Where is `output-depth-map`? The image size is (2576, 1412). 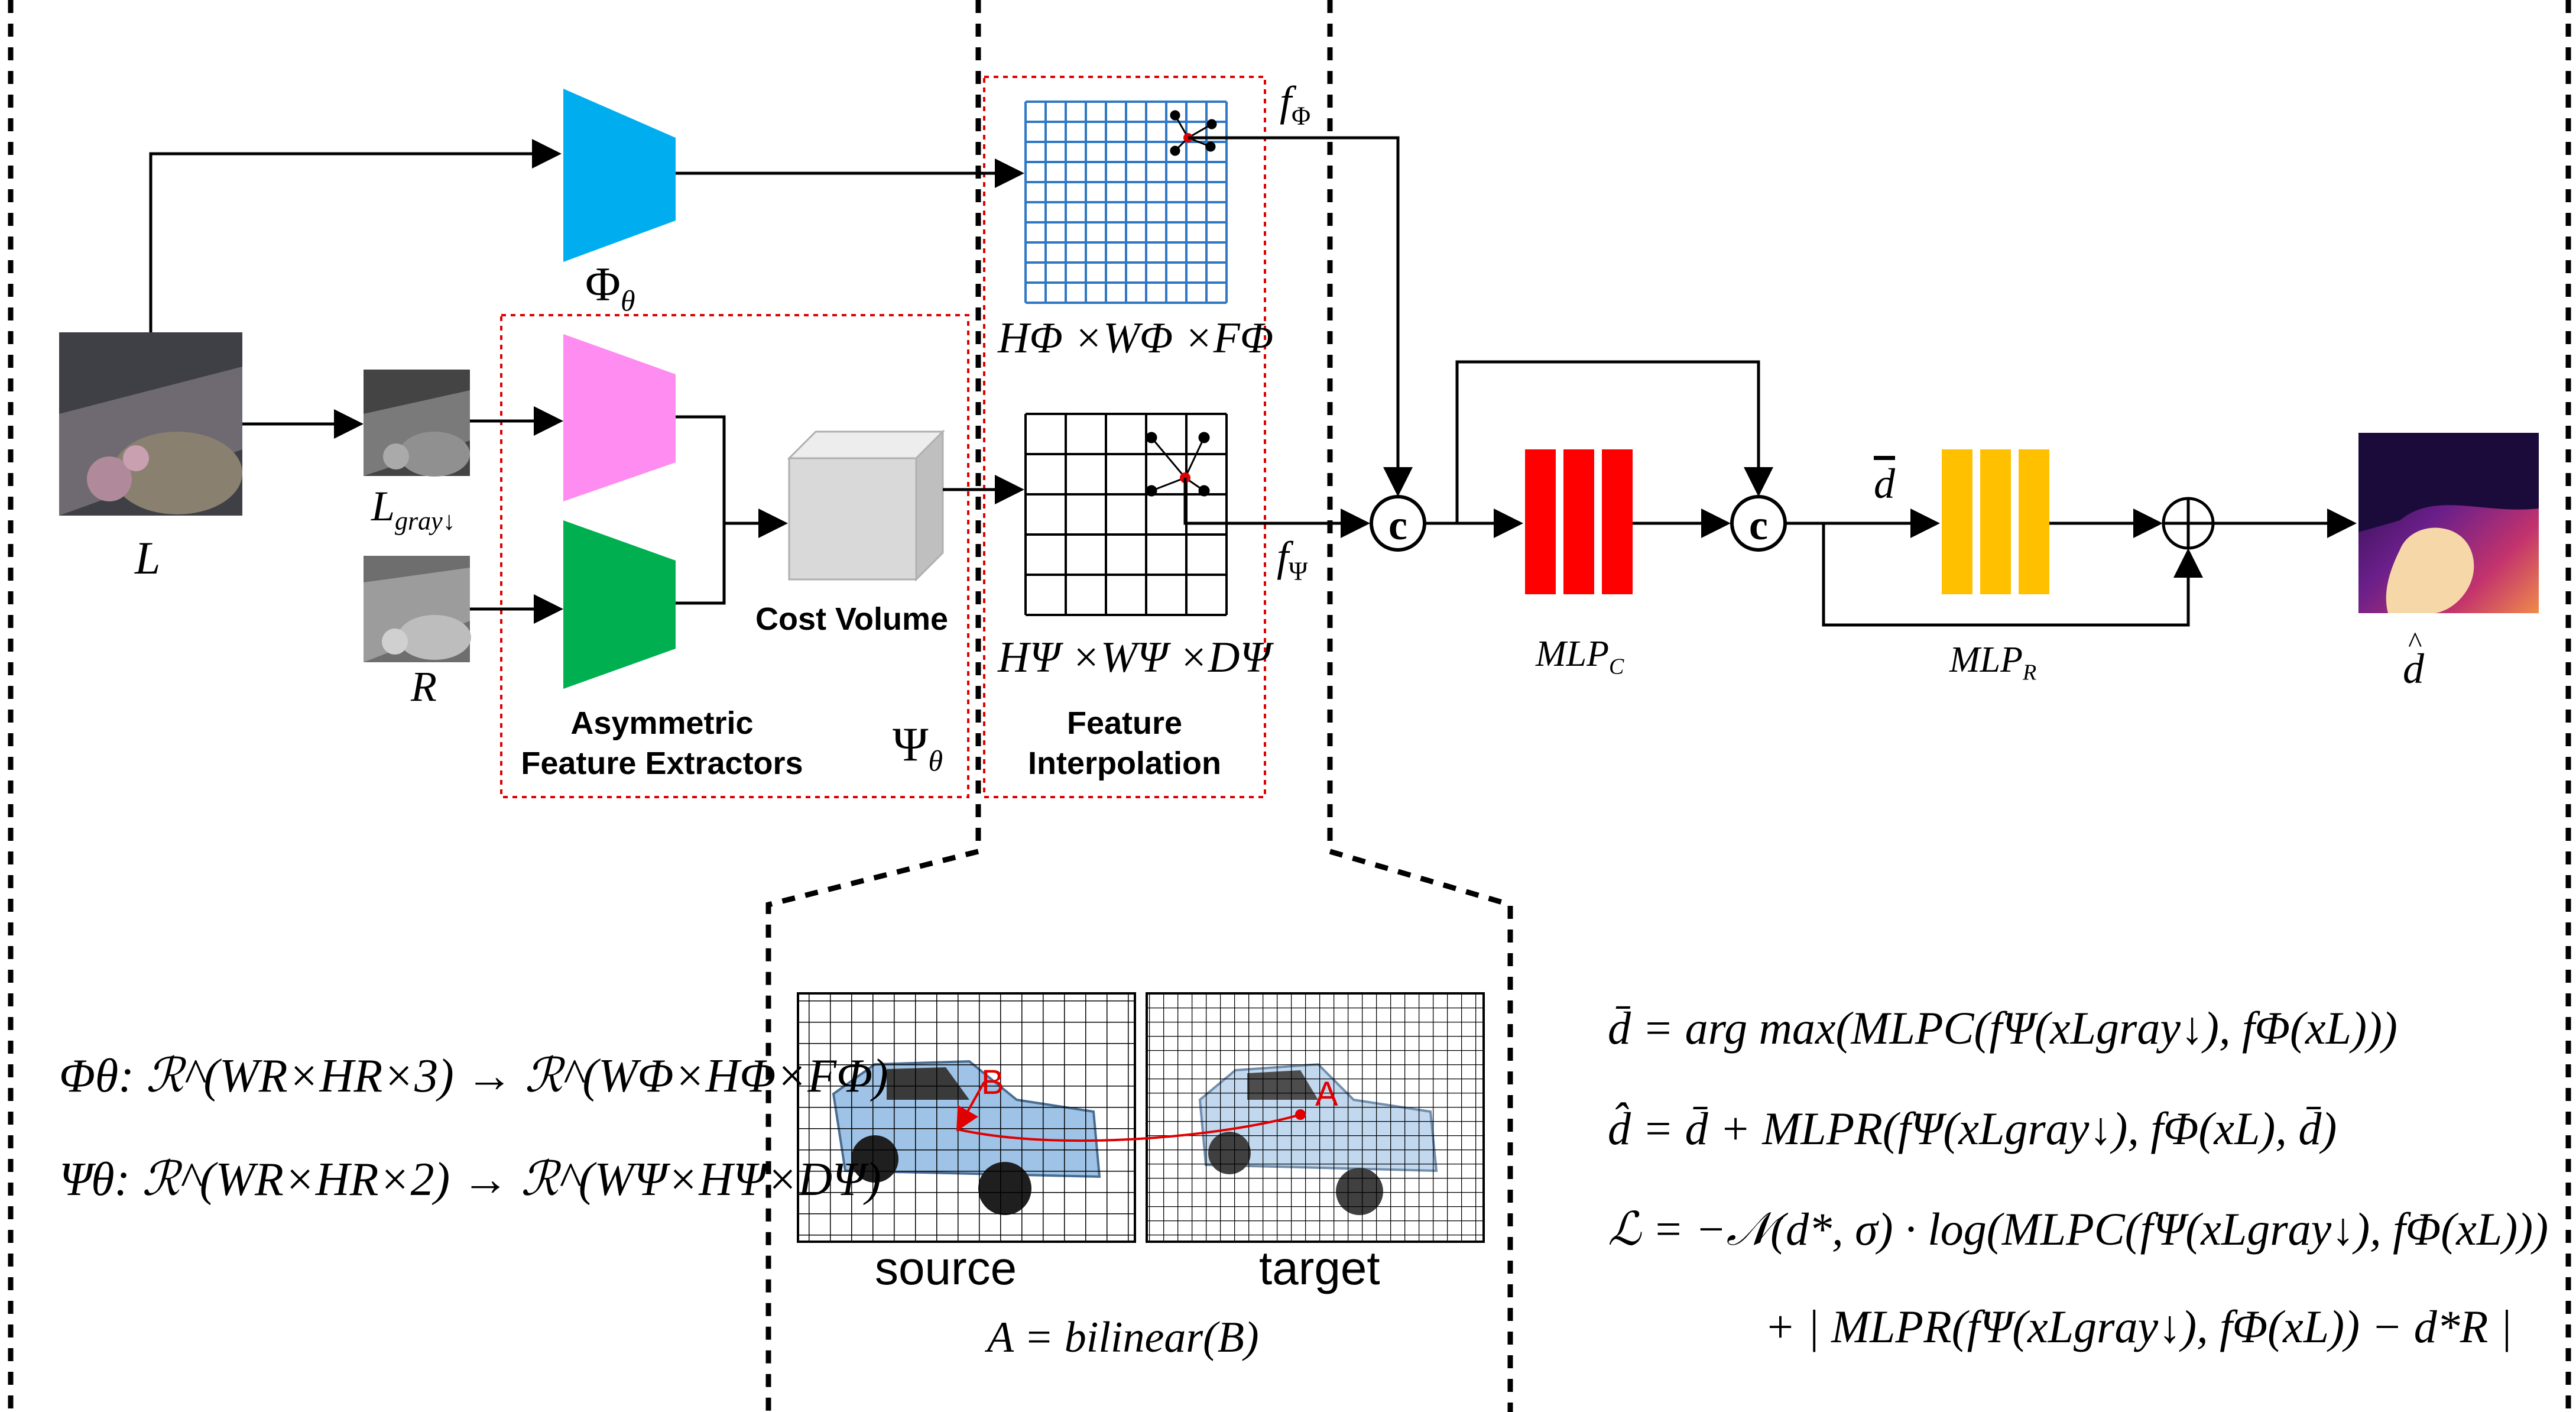 output-depth-map is located at coordinates (2448, 523).